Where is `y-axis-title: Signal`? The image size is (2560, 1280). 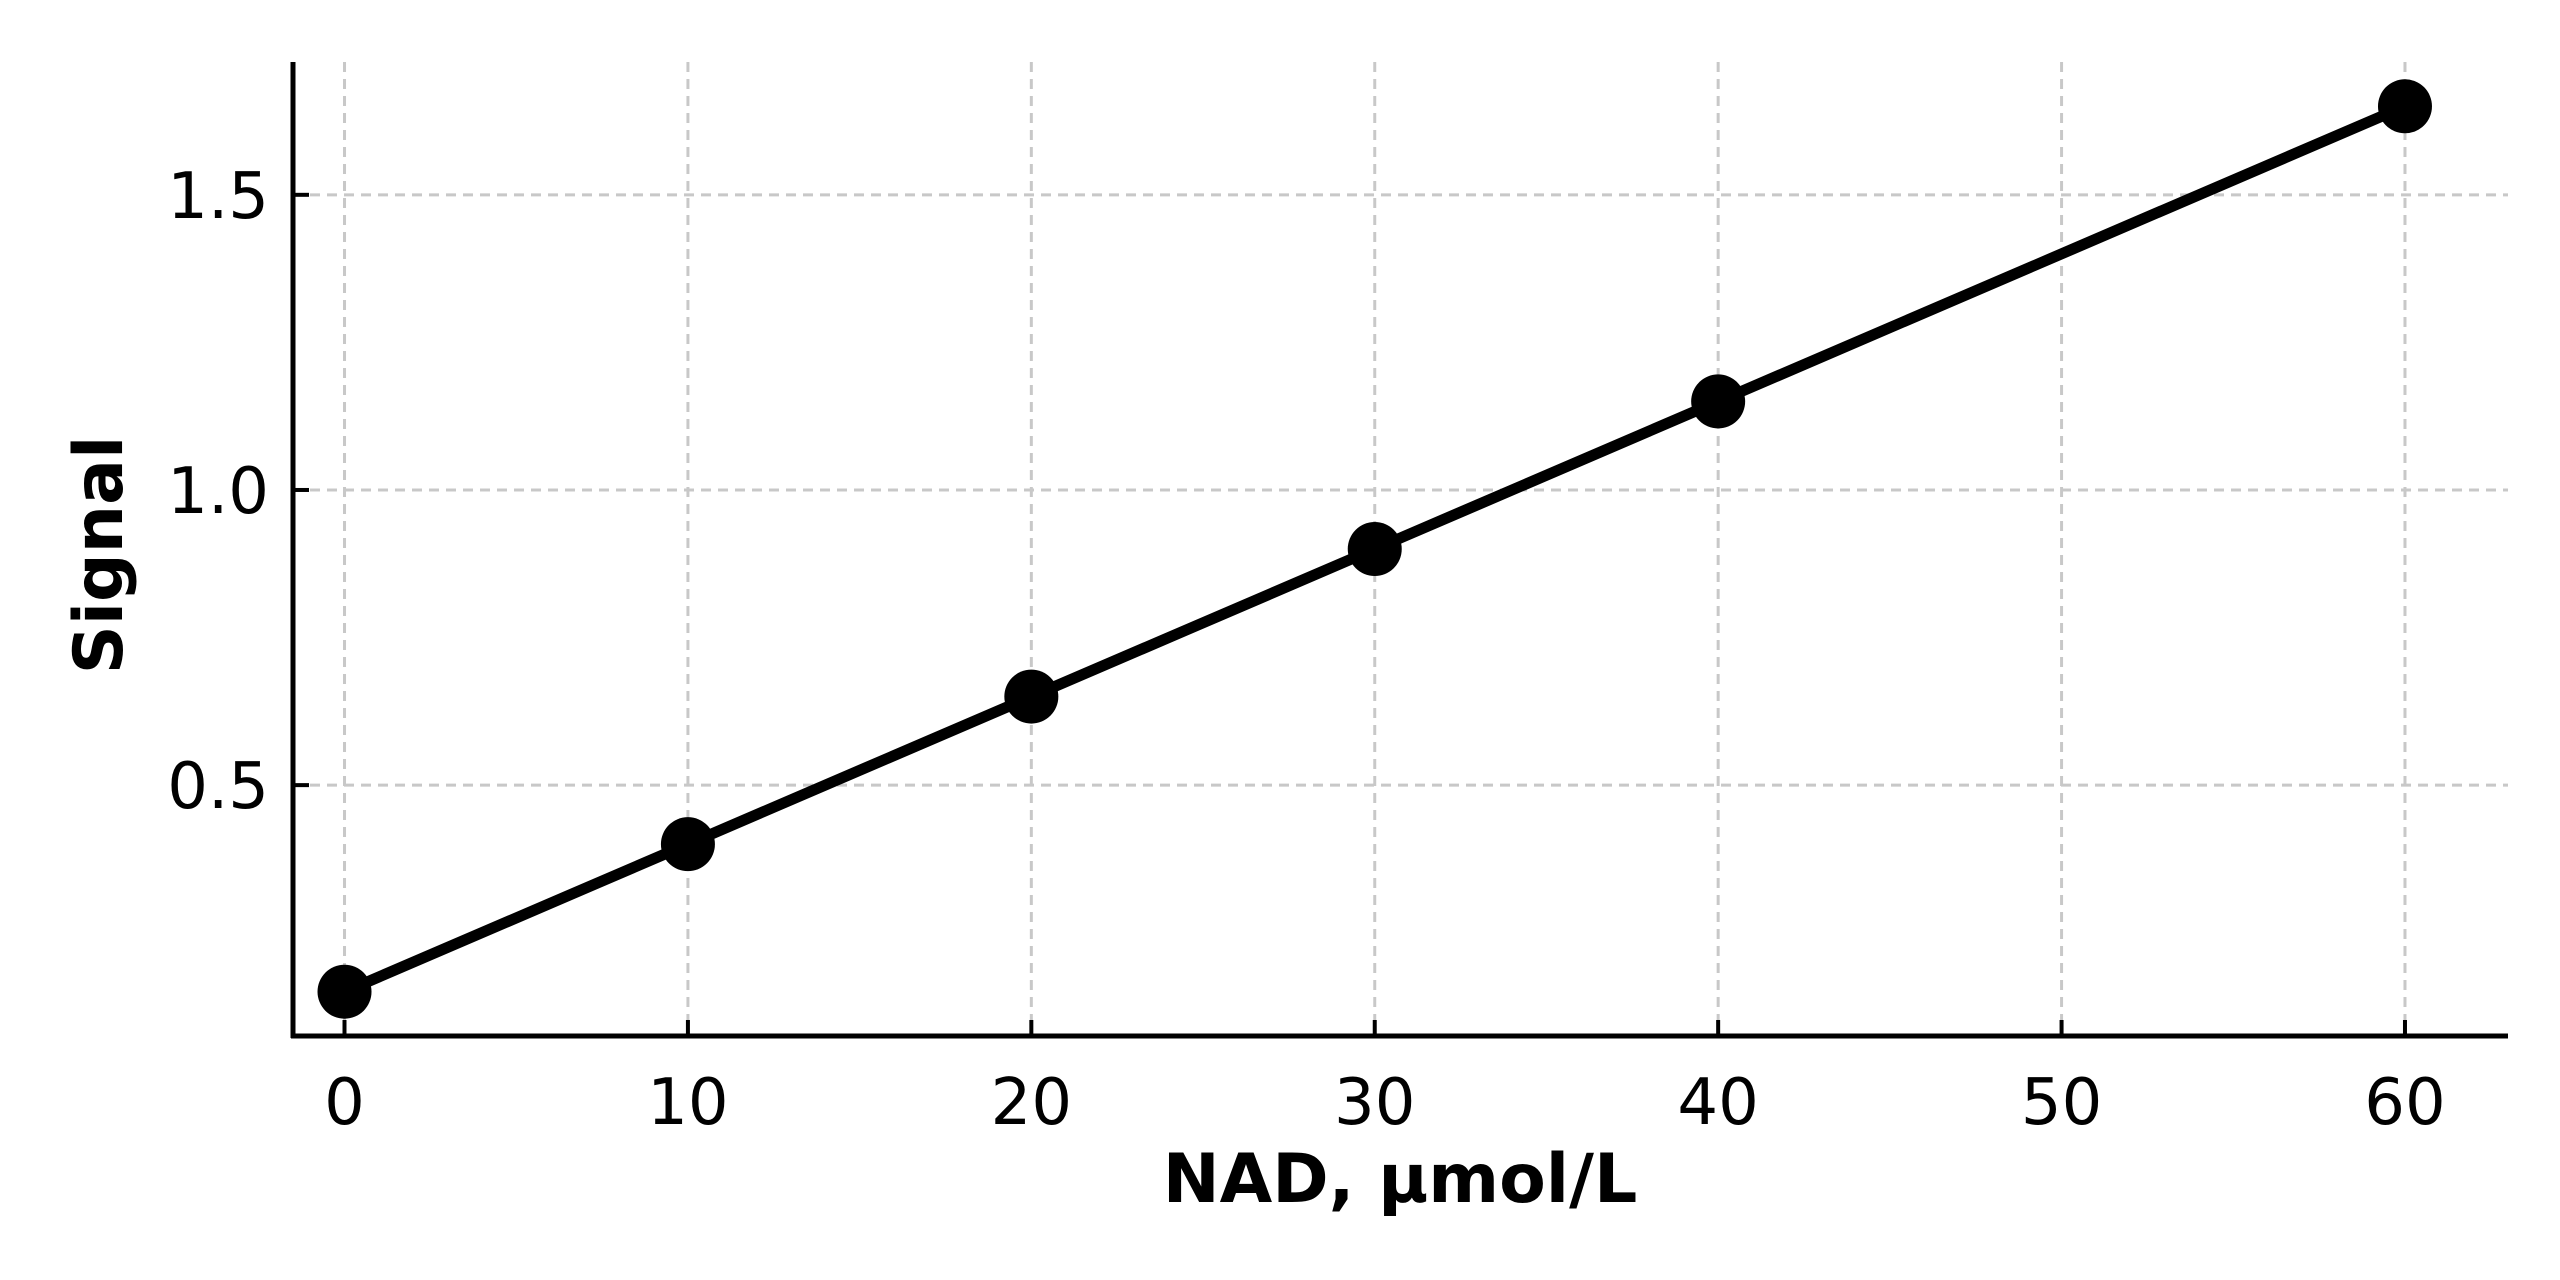
y-axis-title: Signal is located at coordinates (99, 555).